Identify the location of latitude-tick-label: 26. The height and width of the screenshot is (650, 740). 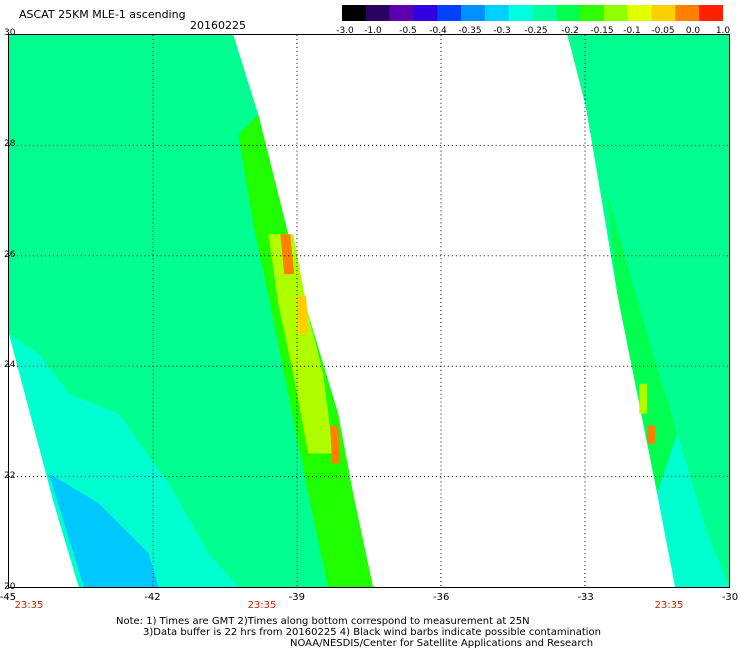
(10, 254).